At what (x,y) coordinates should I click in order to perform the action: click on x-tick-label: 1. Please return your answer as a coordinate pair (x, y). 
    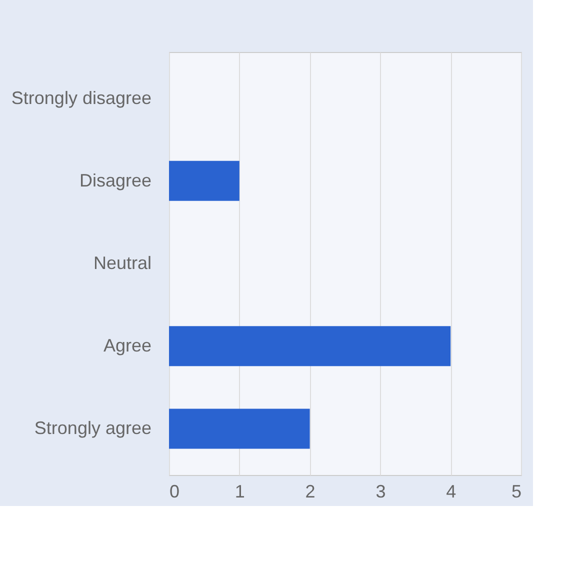
    Looking at the image, I should click on (239, 492).